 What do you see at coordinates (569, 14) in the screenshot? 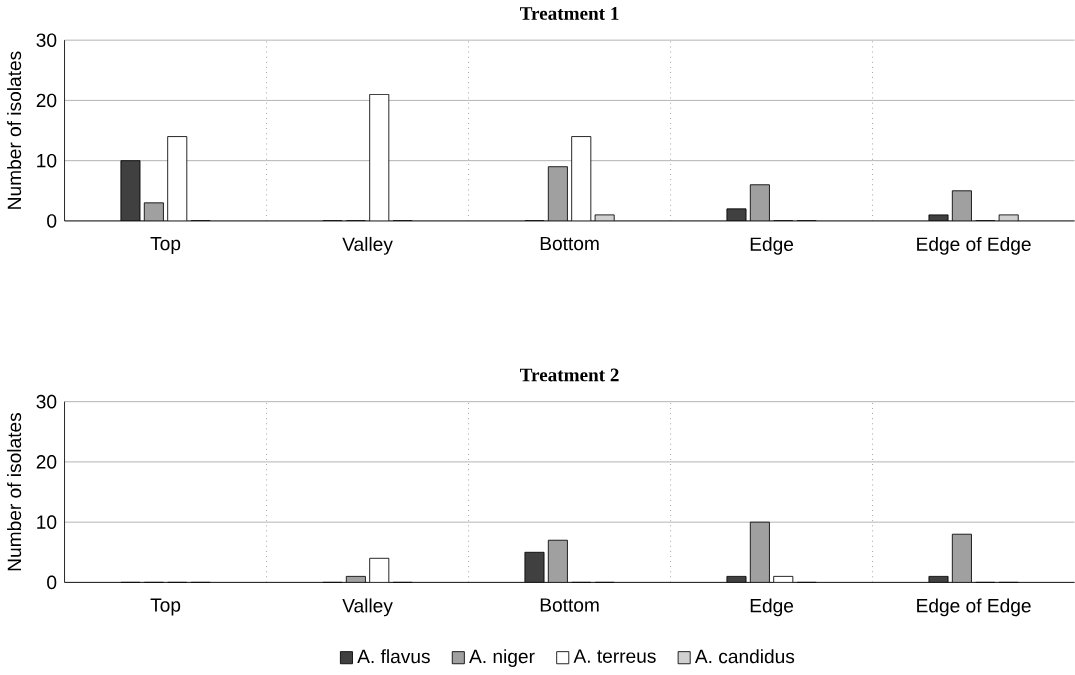
I see `chart-title: Treatment 1` at bounding box center [569, 14].